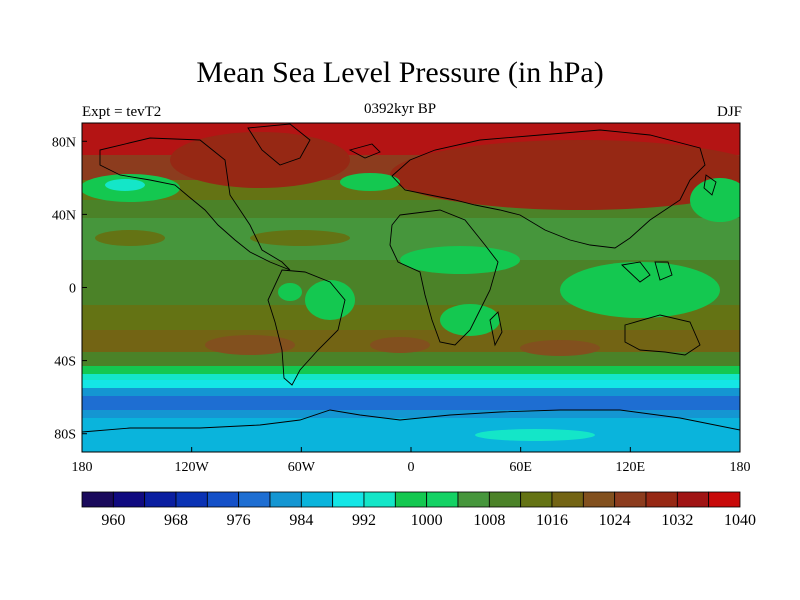 This screenshot has width=800, height=600. What do you see at coordinates (65, 362) in the screenshot?
I see `y-tick-label: 40S` at bounding box center [65, 362].